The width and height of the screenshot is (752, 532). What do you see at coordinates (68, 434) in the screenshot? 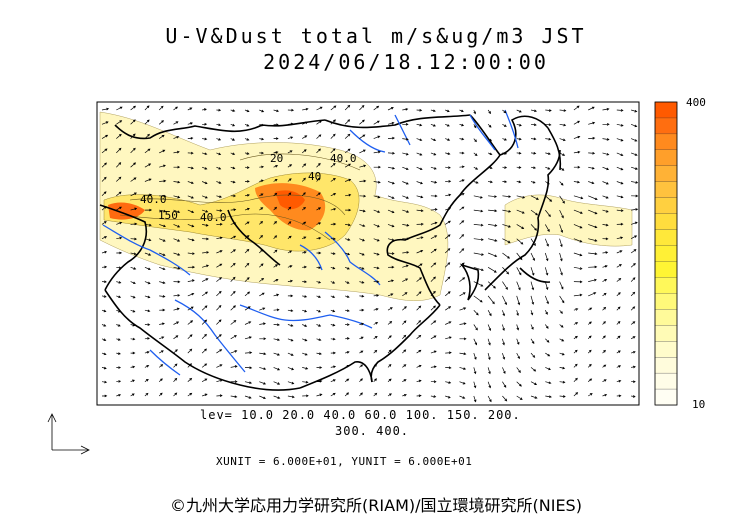
I see `axis-indicator` at bounding box center [68, 434].